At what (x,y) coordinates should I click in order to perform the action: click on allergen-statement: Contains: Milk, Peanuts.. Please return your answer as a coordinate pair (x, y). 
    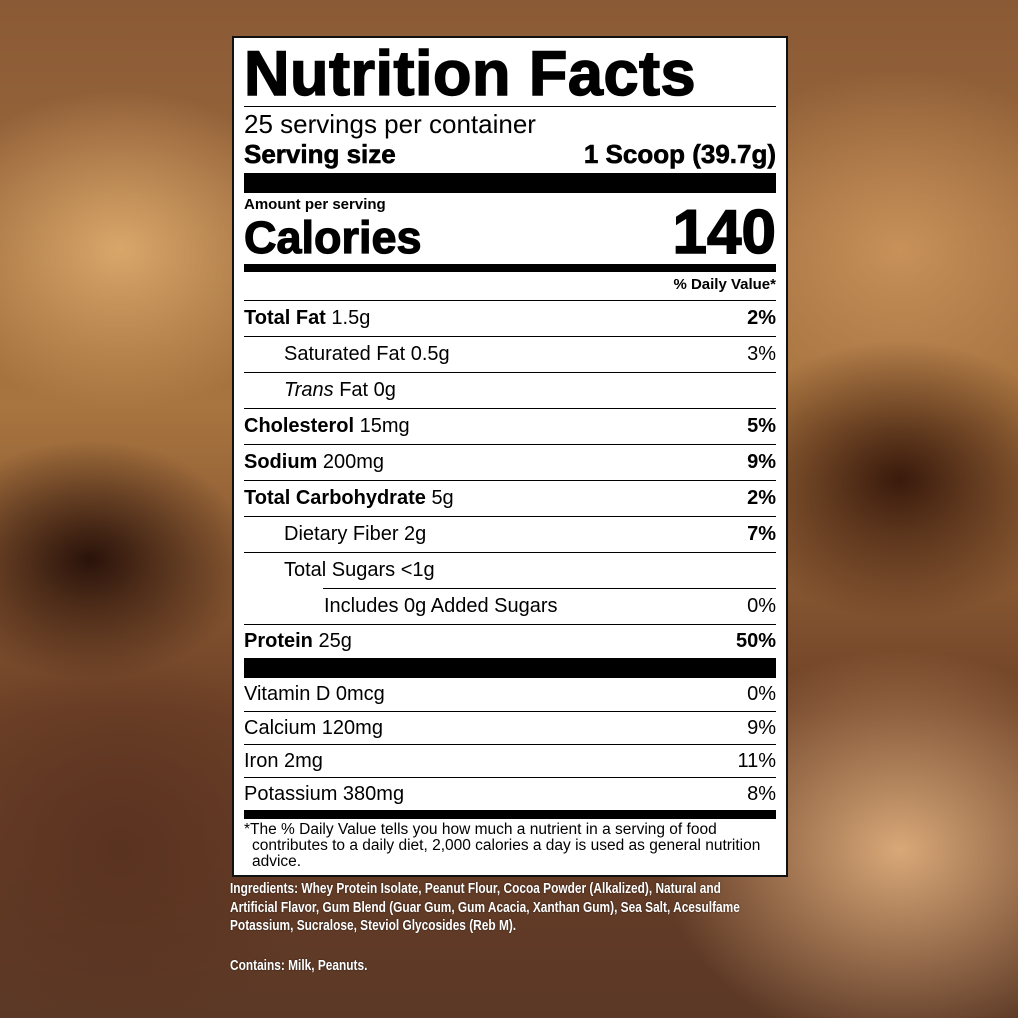
    Looking at the image, I should click on (299, 966).